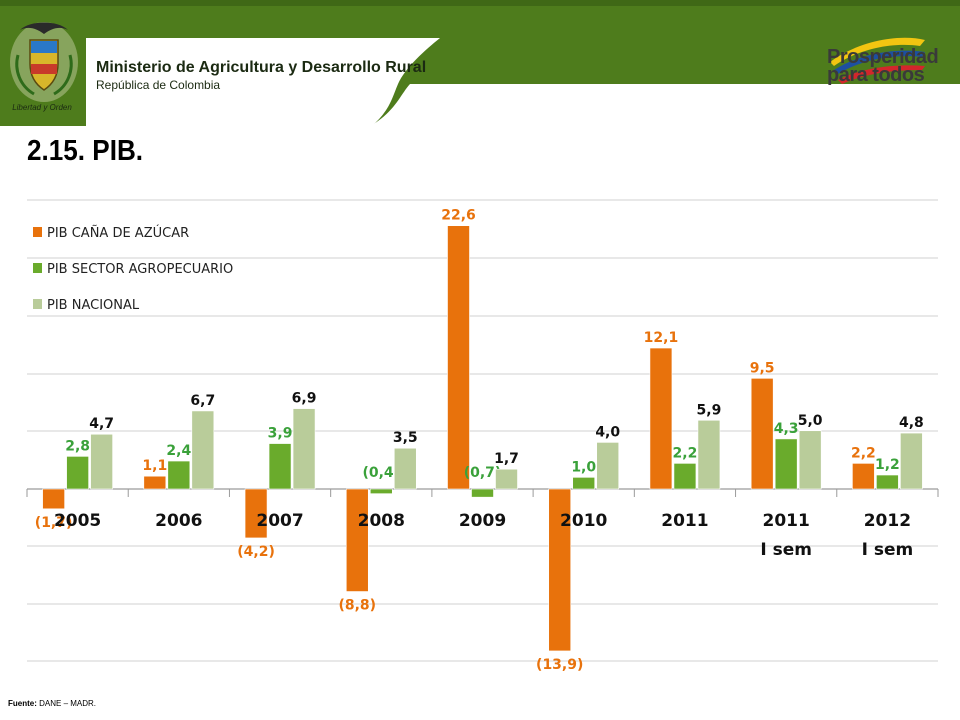 This screenshot has width=960, height=720. Describe the element at coordinates (583, 521) in the screenshot. I see `category-label: 2010` at that location.